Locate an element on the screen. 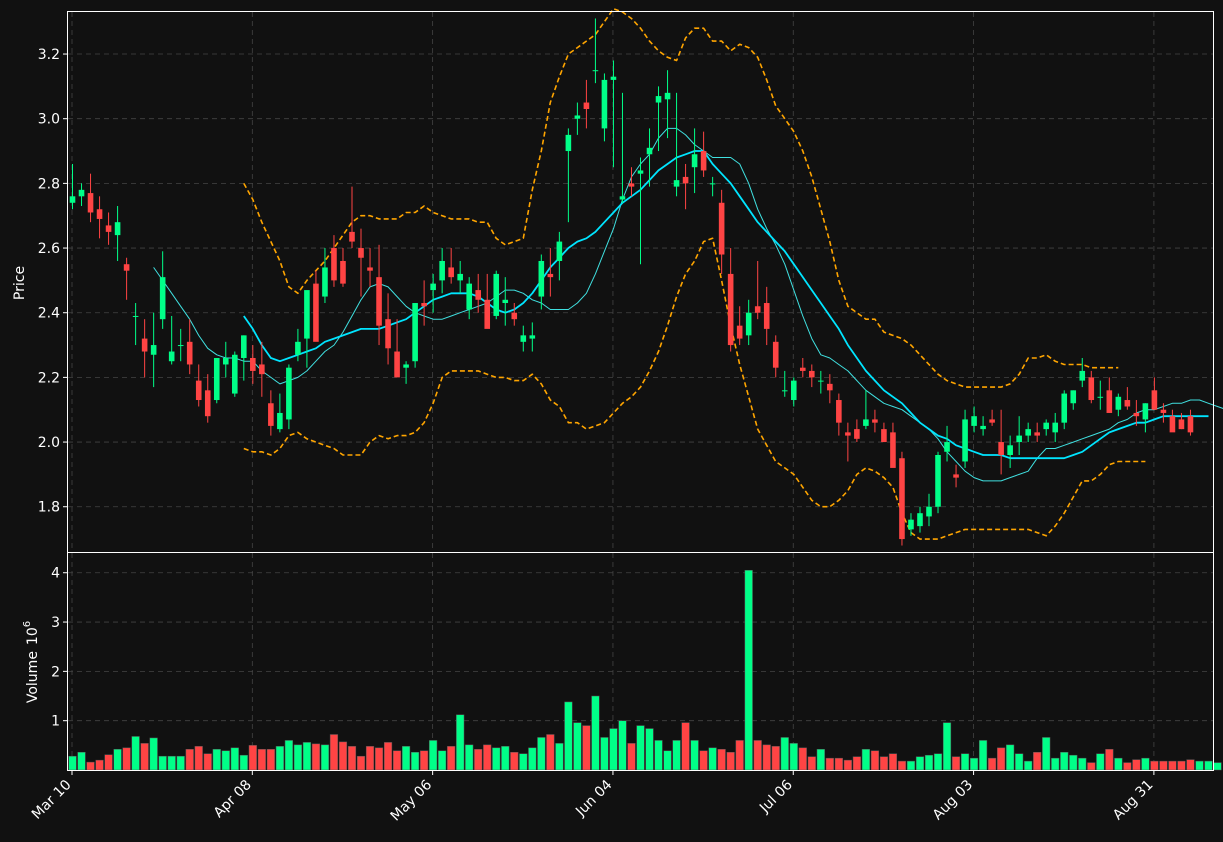 The width and height of the screenshot is (1223, 842). price-axis: 1.8 2.0 2.2 2.4 2.6 2.8 3.0 3.2 is located at coordinates (53, 281).